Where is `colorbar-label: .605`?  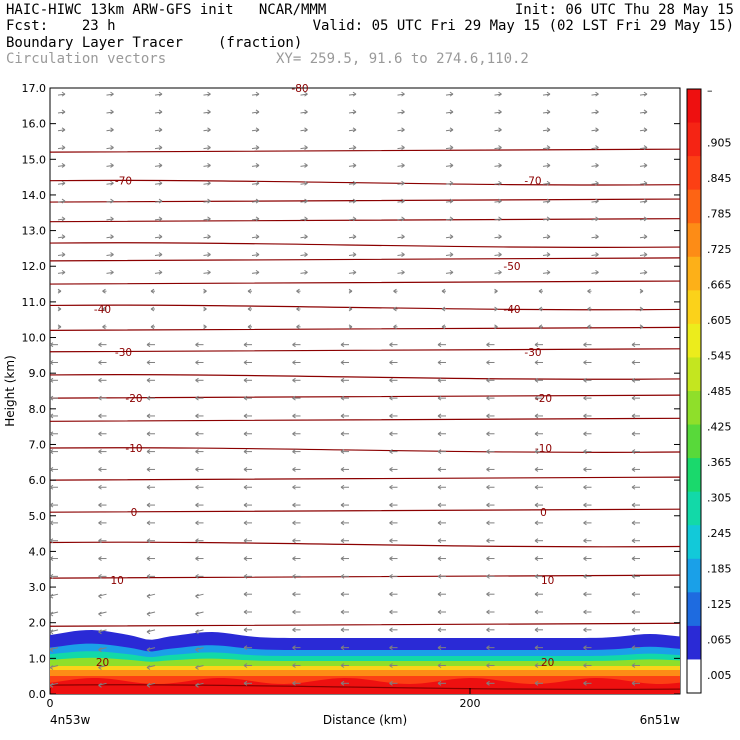 colorbar-label: .605 is located at coordinates (719, 320).